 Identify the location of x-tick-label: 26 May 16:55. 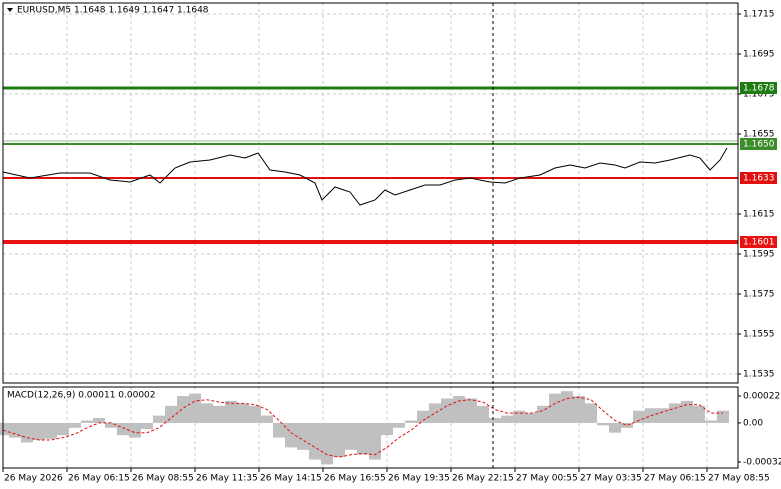
(355, 479).